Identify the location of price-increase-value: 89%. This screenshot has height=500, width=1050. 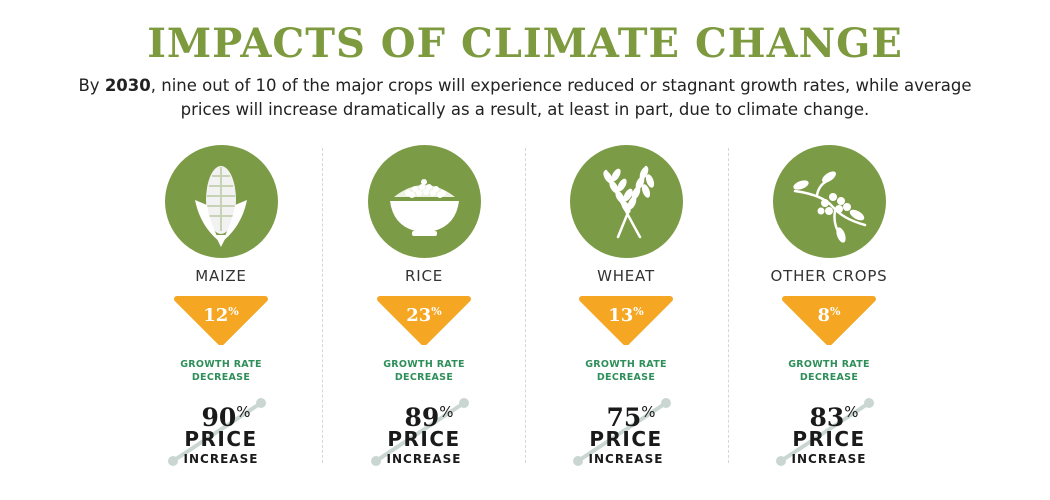
(429, 417).